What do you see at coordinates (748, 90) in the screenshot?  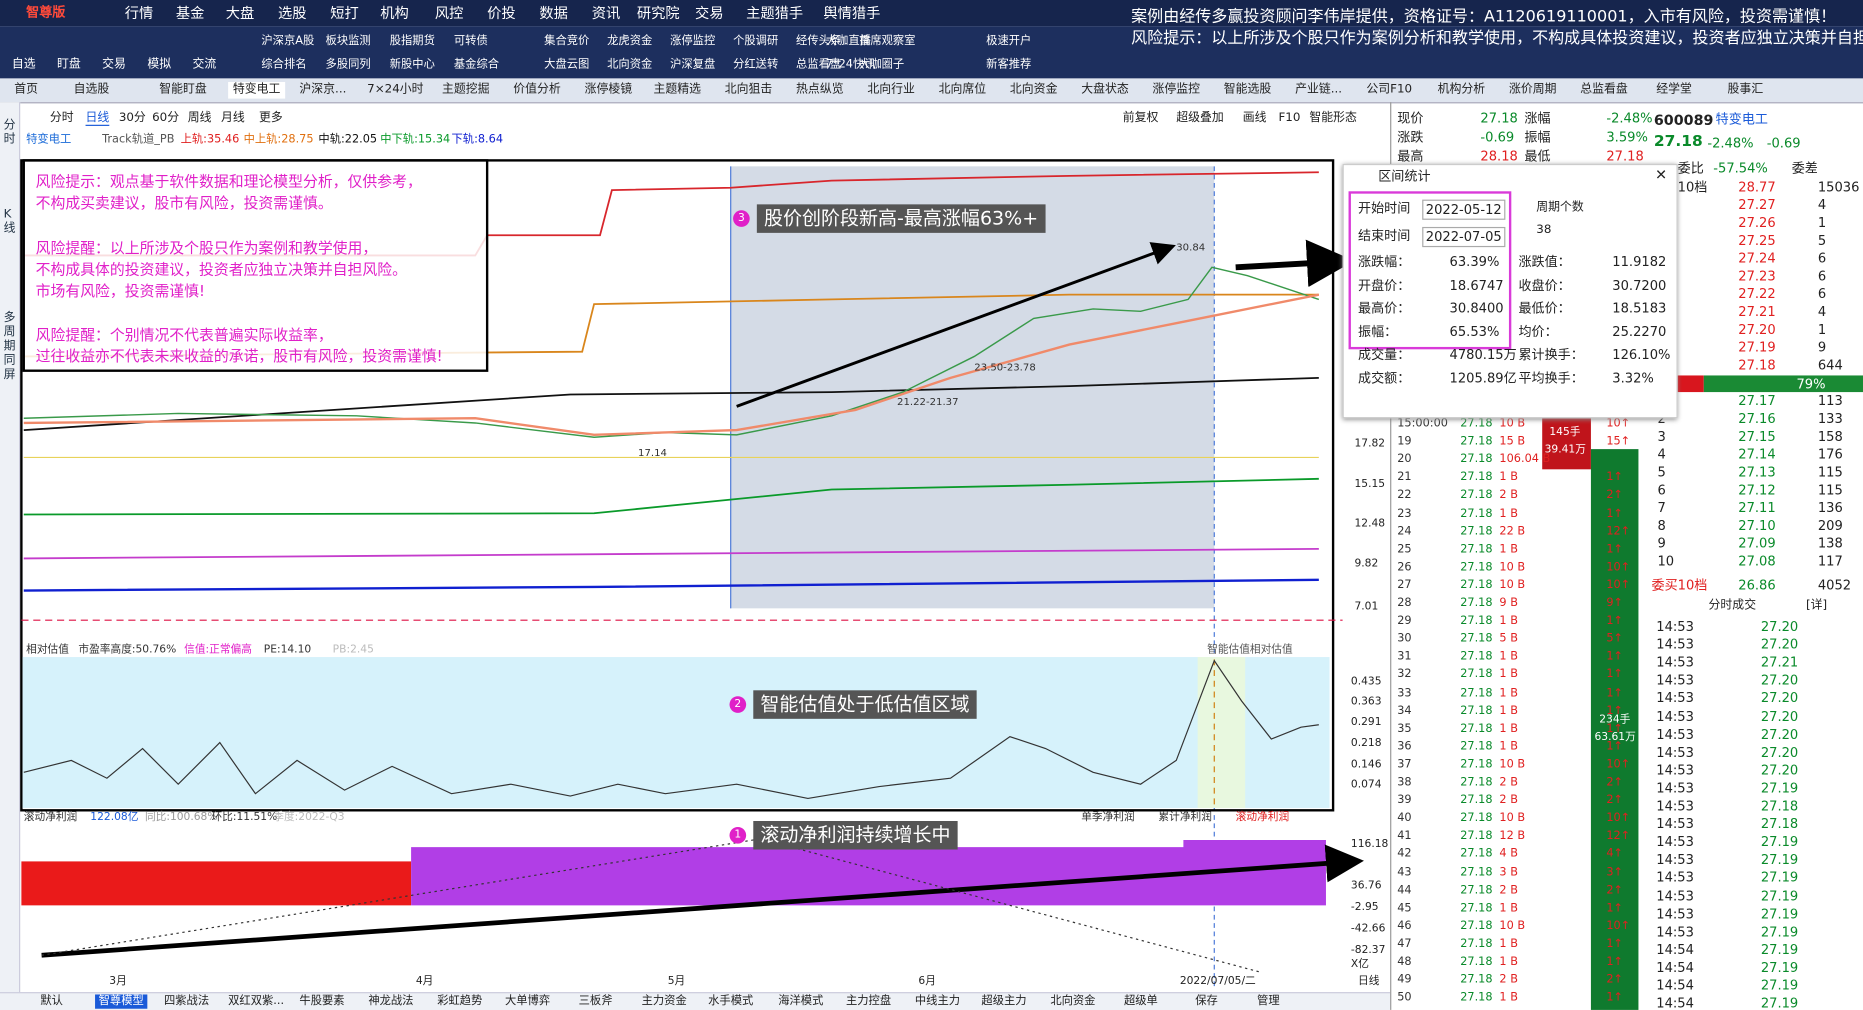 I see `tab: 北向狙击` at bounding box center [748, 90].